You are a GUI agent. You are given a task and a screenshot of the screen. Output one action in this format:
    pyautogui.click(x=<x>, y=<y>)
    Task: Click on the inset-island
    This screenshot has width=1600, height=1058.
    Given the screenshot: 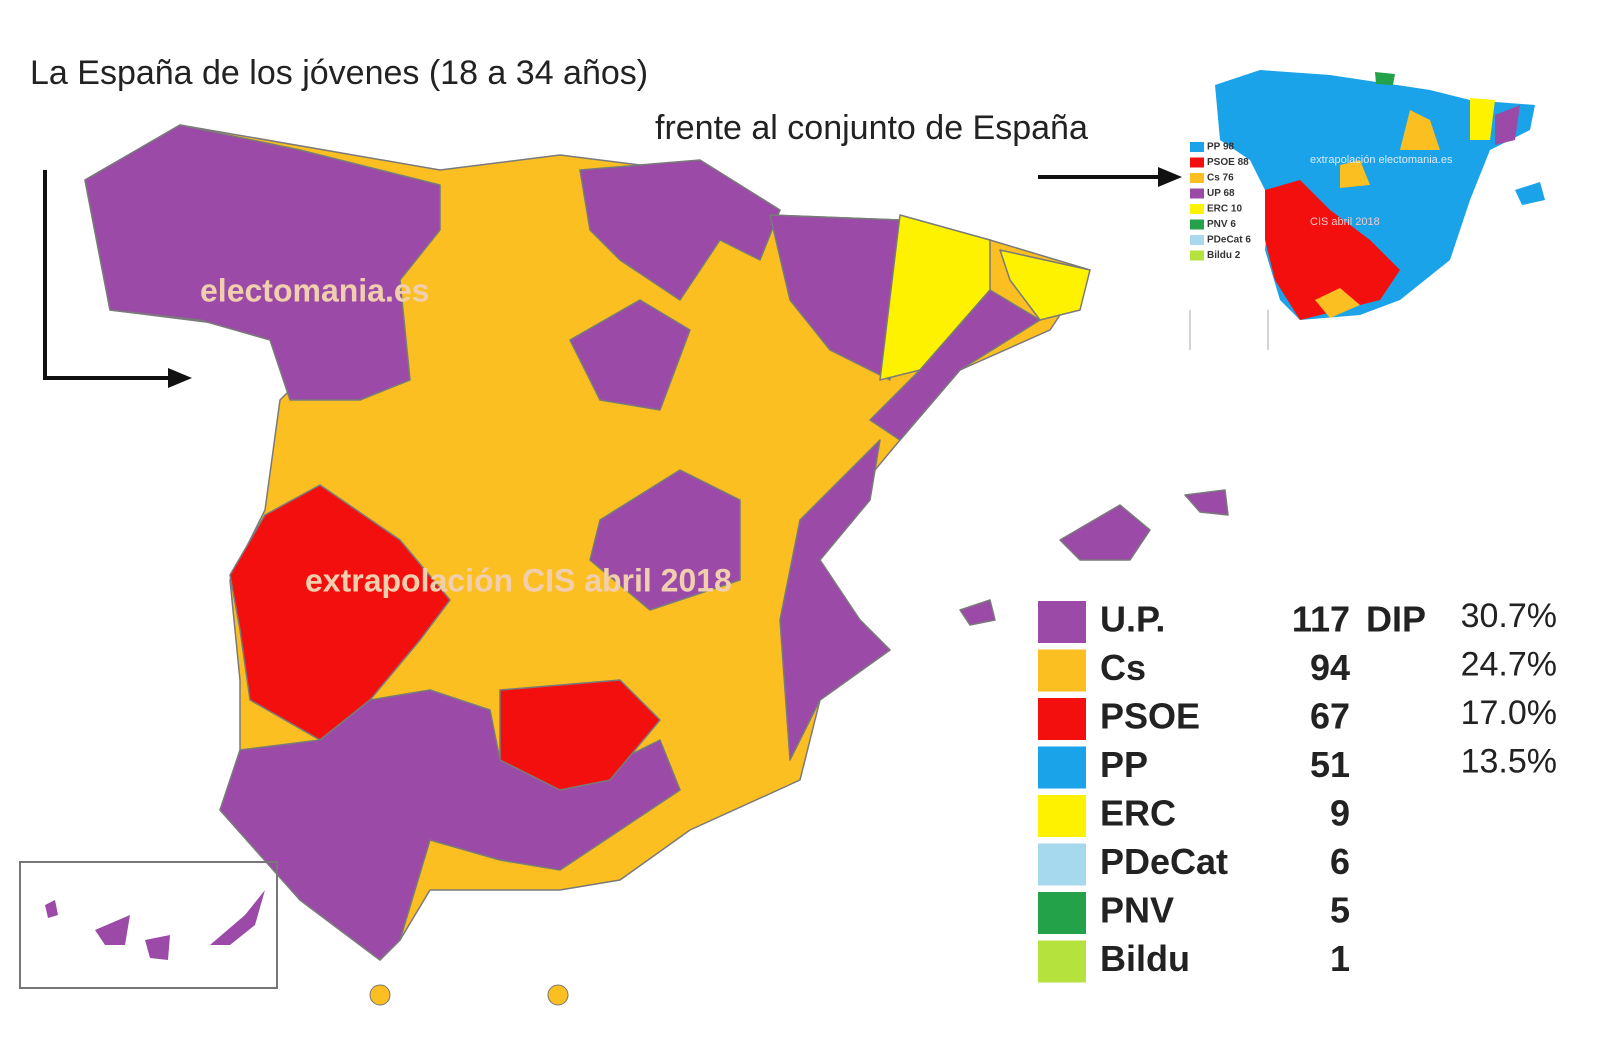 What is the action you would take?
    pyautogui.click(x=1530, y=193)
    